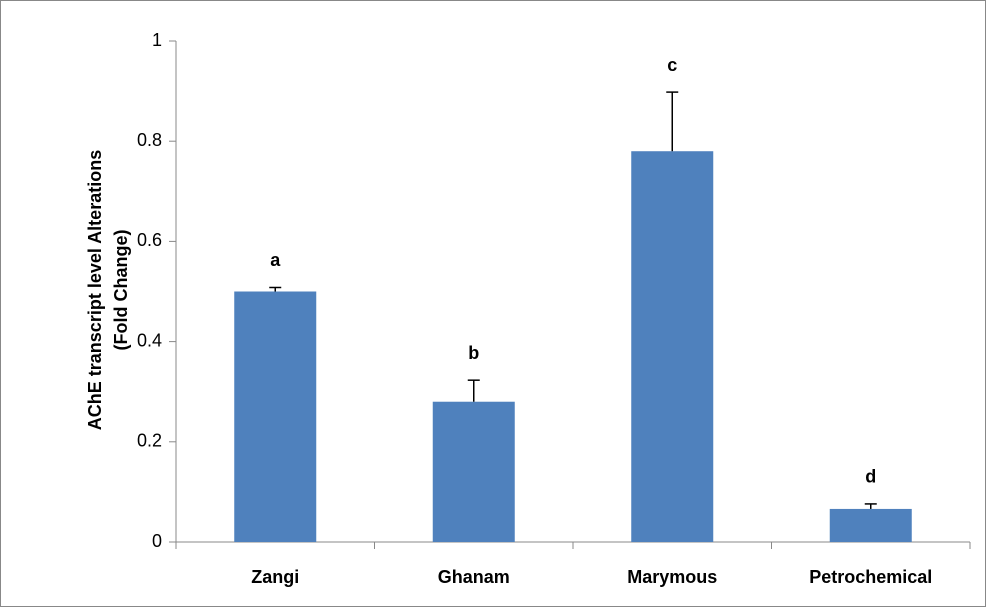 The height and width of the screenshot is (607, 986). Describe the element at coordinates (95, 290) in the screenshot. I see `y-axis-label: AChE transcript level Alterations` at that location.